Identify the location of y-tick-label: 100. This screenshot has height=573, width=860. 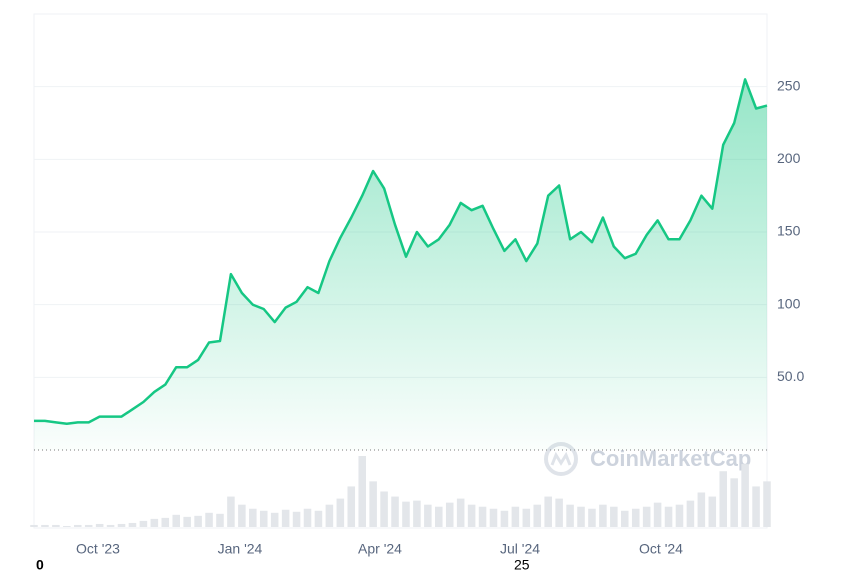
(789, 303).